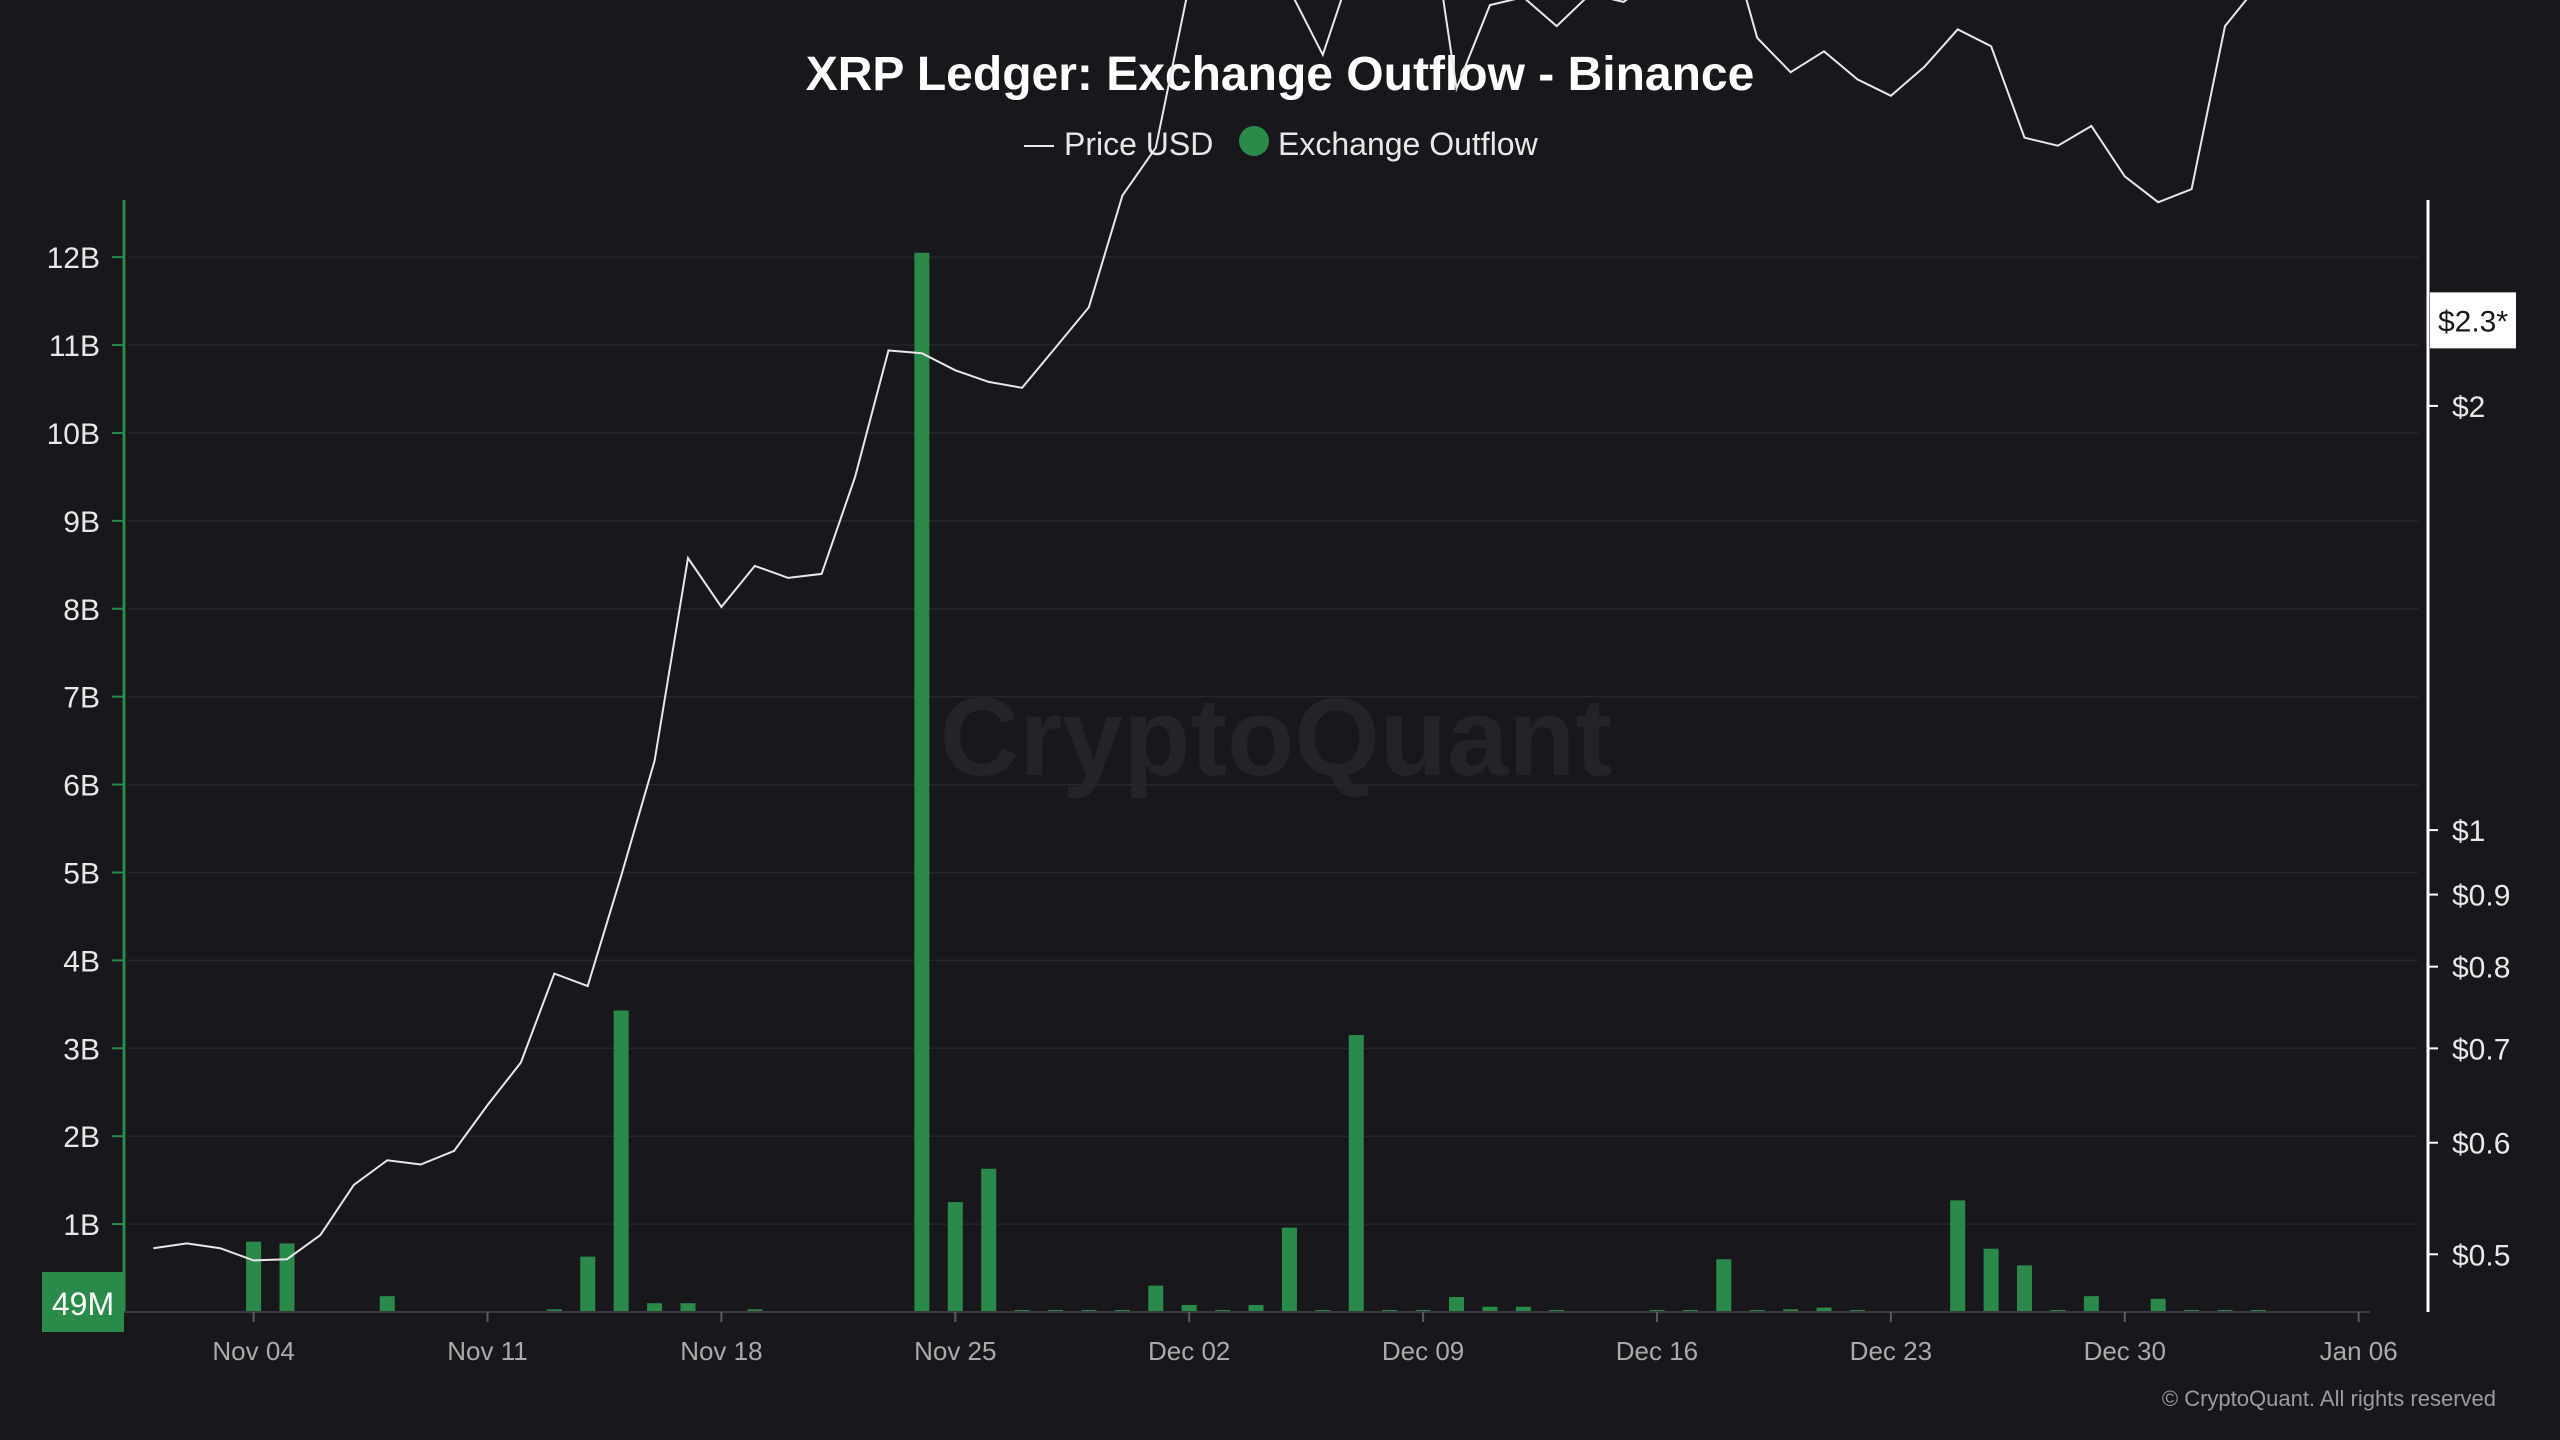 This screenshot has width=2560, height=1440. I want to click on legend: Price USD Exchange Outflow, so click(1281, 144).